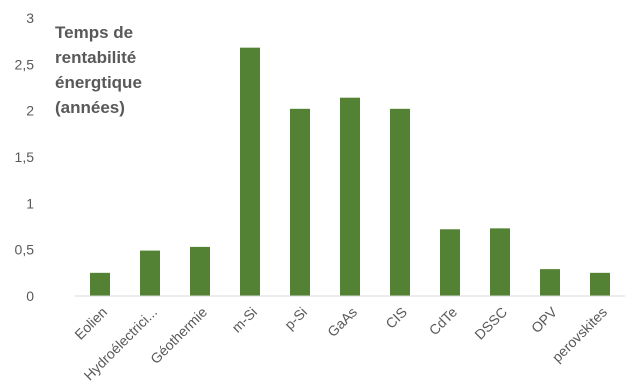 The width and height of the screenshot is (630, 385). What do you see at coordinates (98, 70) in the screenshot?
I see `chart-title: Temps de rentabilité énergtique (années)` at bounding box center [98, 70].